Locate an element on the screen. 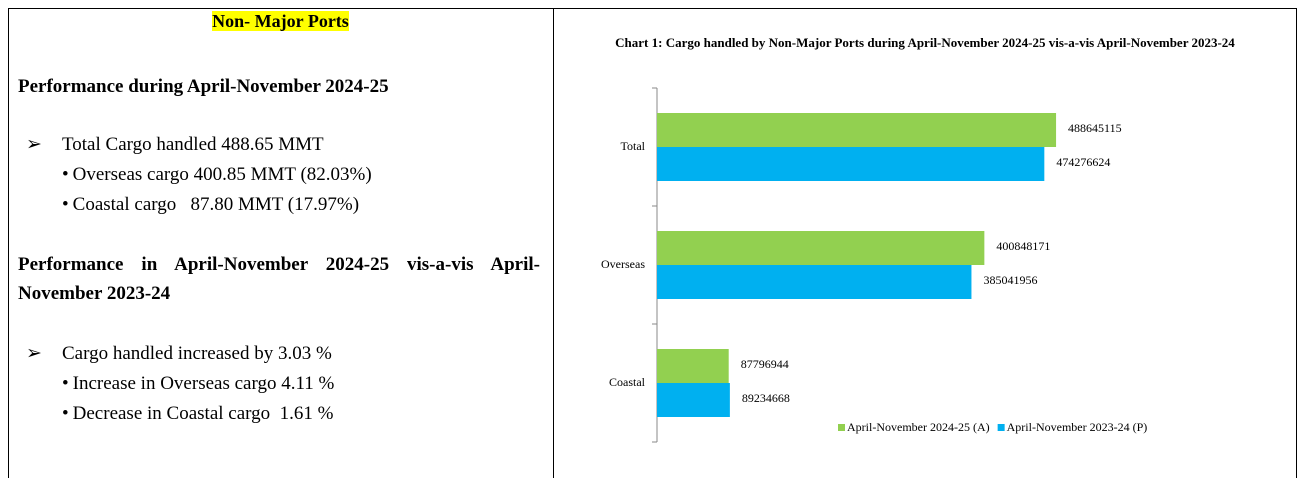 Image resolution: width=1304 pixels, height=478 pixels. list-main: Cargo handled increased by 3.03 % is located at coordinates (180, 354).